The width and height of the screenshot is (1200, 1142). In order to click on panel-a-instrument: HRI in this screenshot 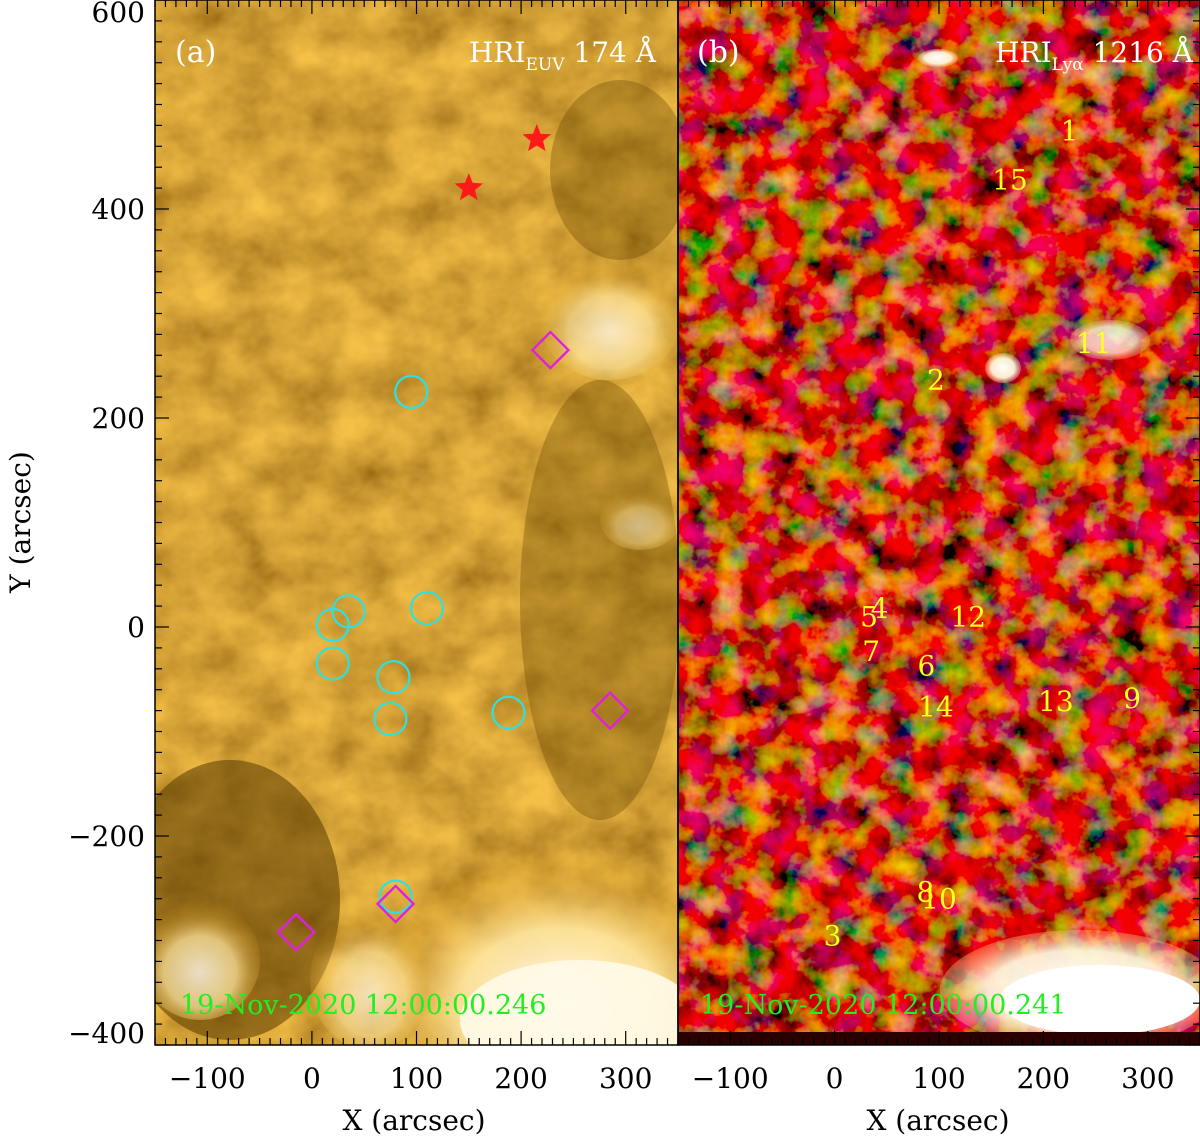, I will do `click(497, 52)`.